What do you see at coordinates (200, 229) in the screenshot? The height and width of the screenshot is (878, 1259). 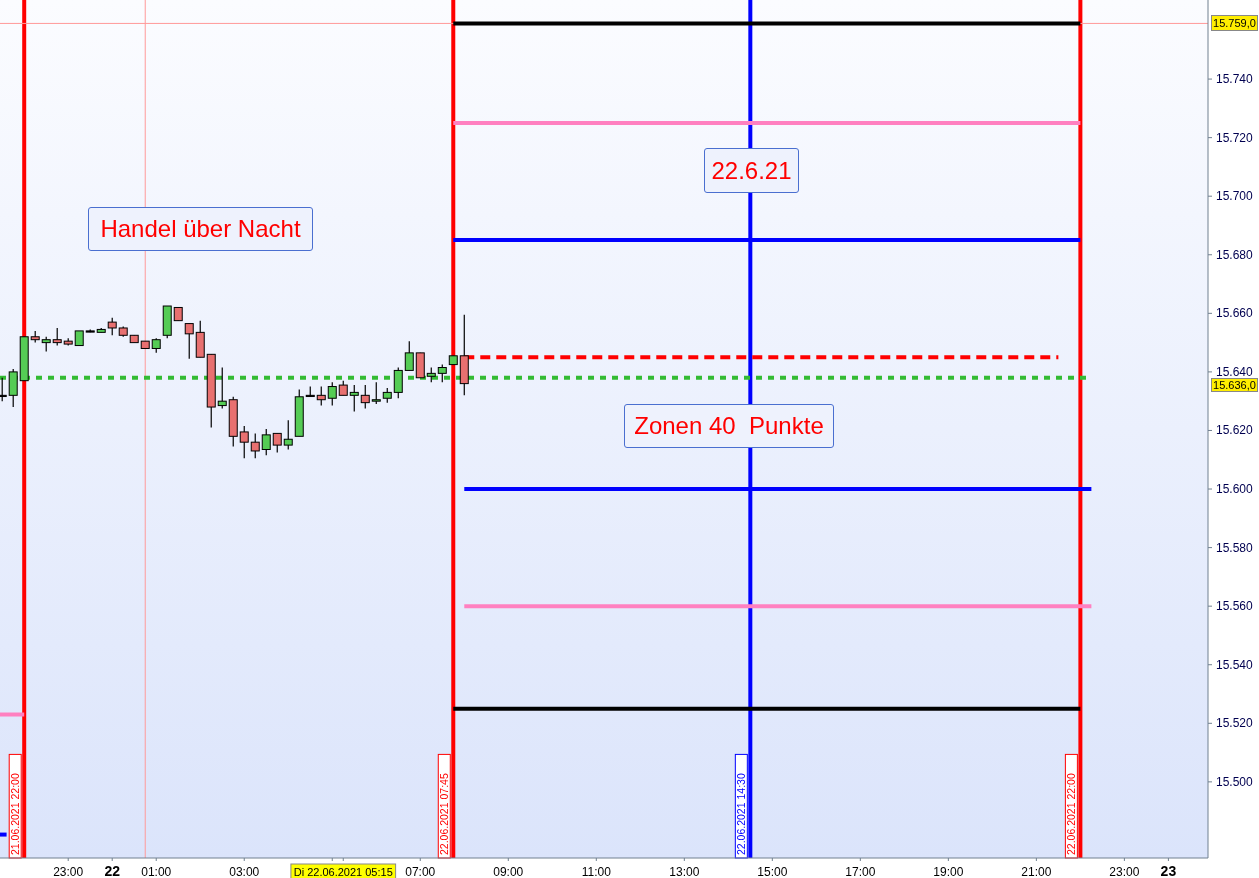 I see `annotation: Handel über Nacht` at bounding box center [200, 229].